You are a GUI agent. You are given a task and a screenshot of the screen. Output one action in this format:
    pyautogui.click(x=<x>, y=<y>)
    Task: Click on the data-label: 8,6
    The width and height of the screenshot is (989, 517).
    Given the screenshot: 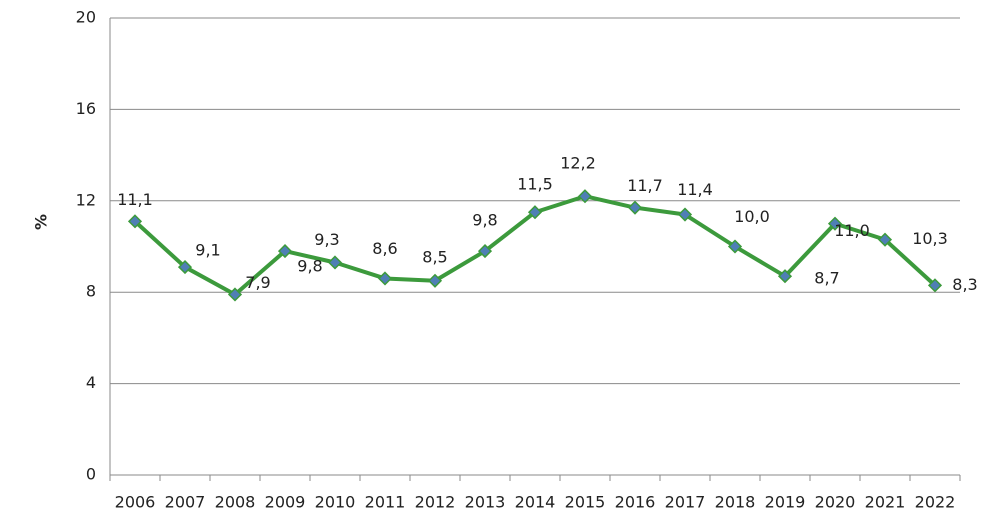 What is the action you would take?
    pyautogui.click(x=384, y=248)
    